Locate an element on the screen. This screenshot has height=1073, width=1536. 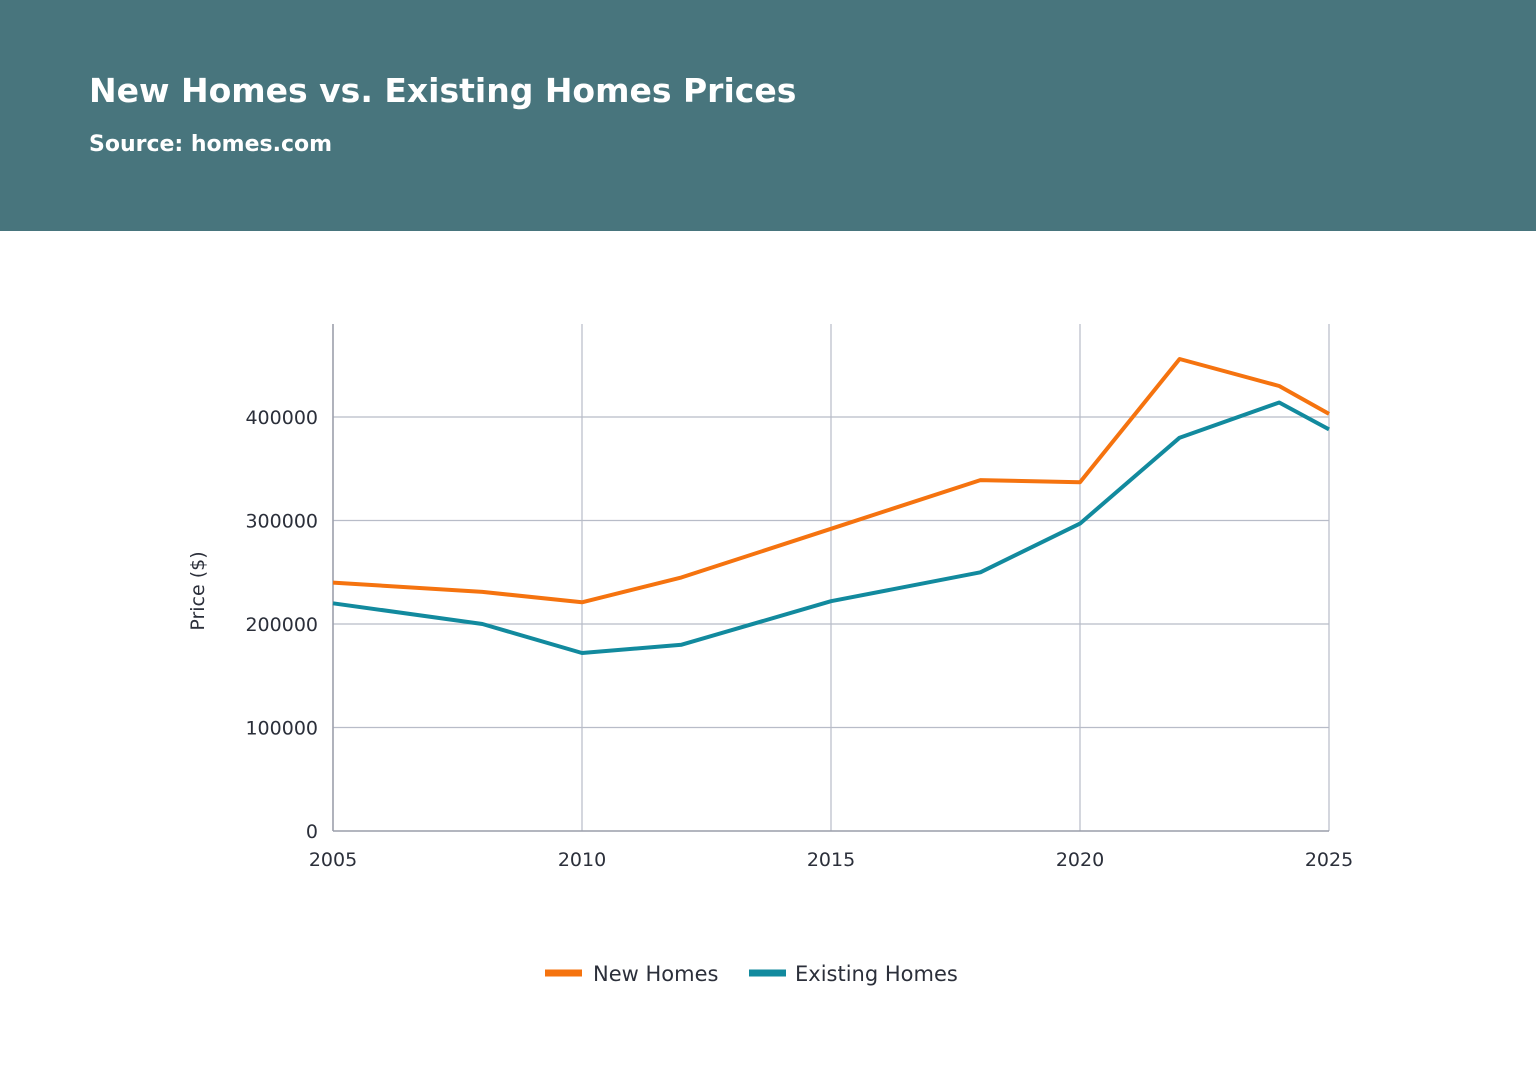
x-tick-label: 2025 is located at coordinates (1329, 860).